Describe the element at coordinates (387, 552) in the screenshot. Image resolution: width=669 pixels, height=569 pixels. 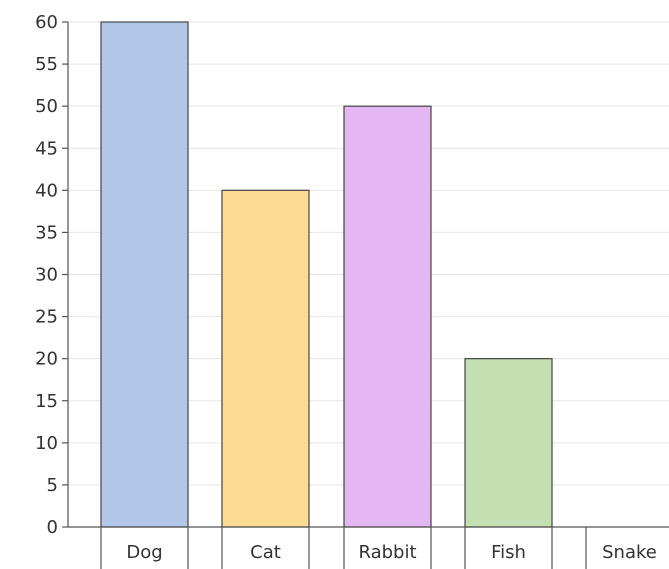
I see `x-category-label: Rabbit` at that location.